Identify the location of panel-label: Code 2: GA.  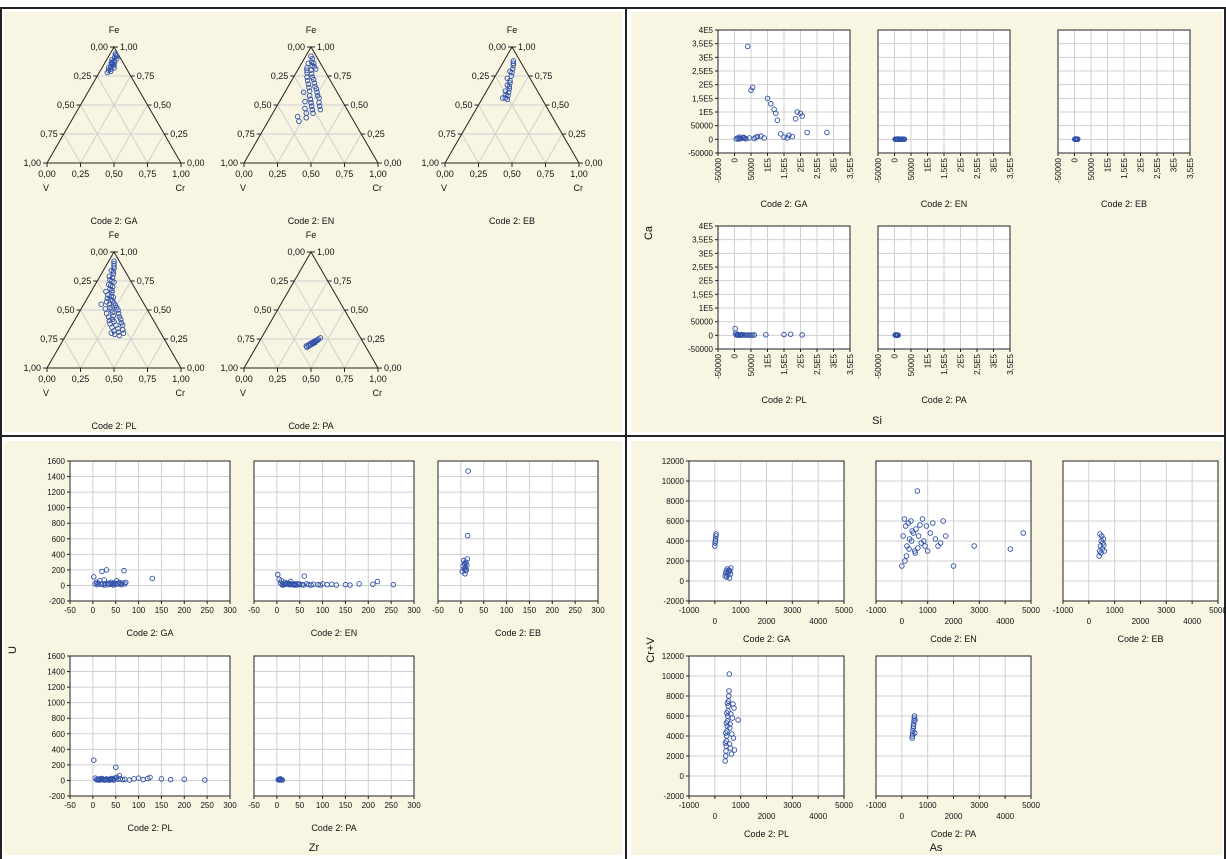
(149, 633).